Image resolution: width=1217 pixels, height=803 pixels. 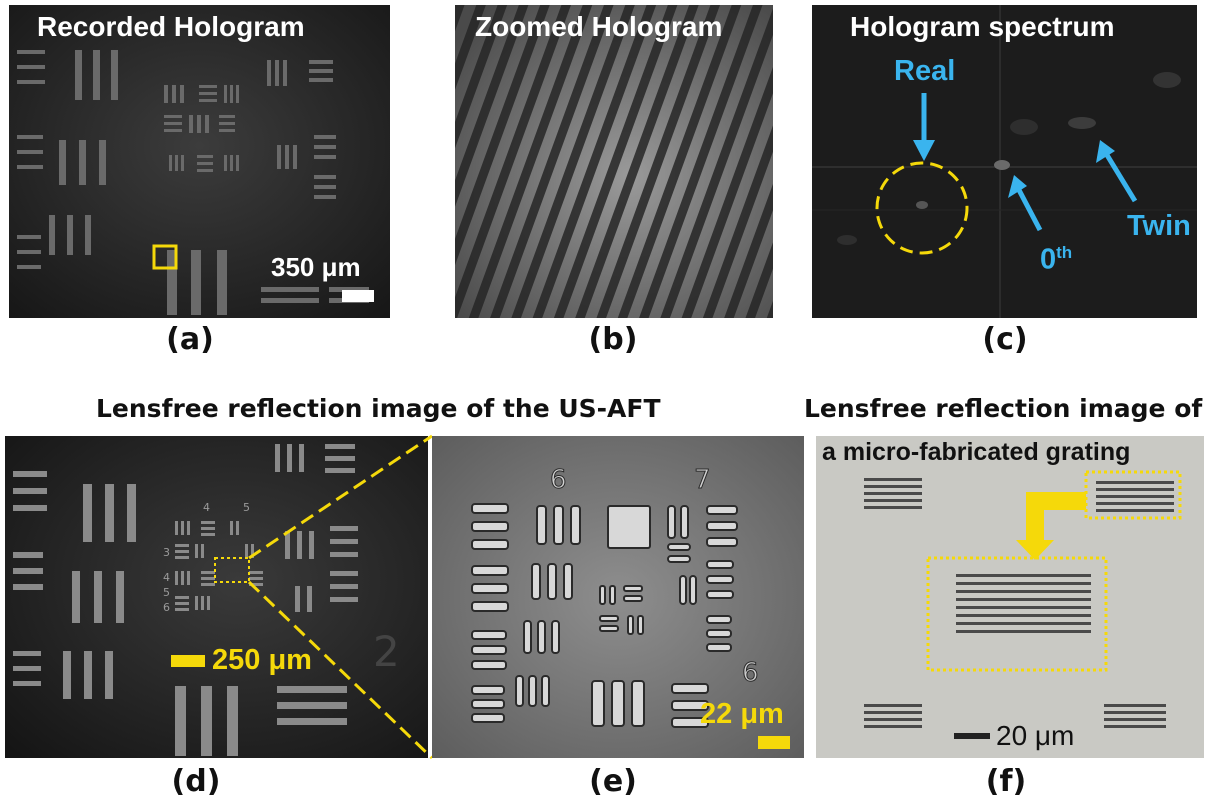 I want to click on us-aft-caption: Lensfree reflection image of the US-AFT, so click(x=378, y=408).